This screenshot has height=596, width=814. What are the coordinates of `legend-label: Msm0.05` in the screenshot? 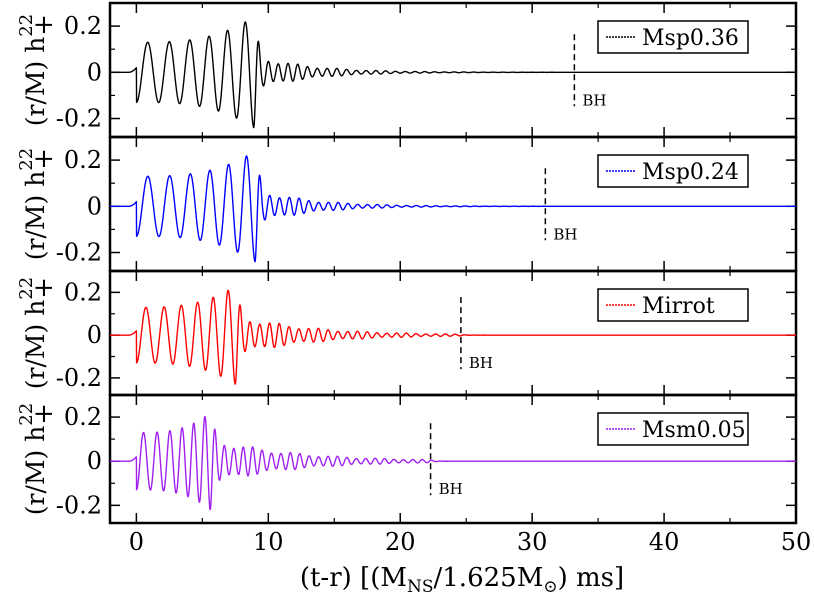 It's located at (694, 430).